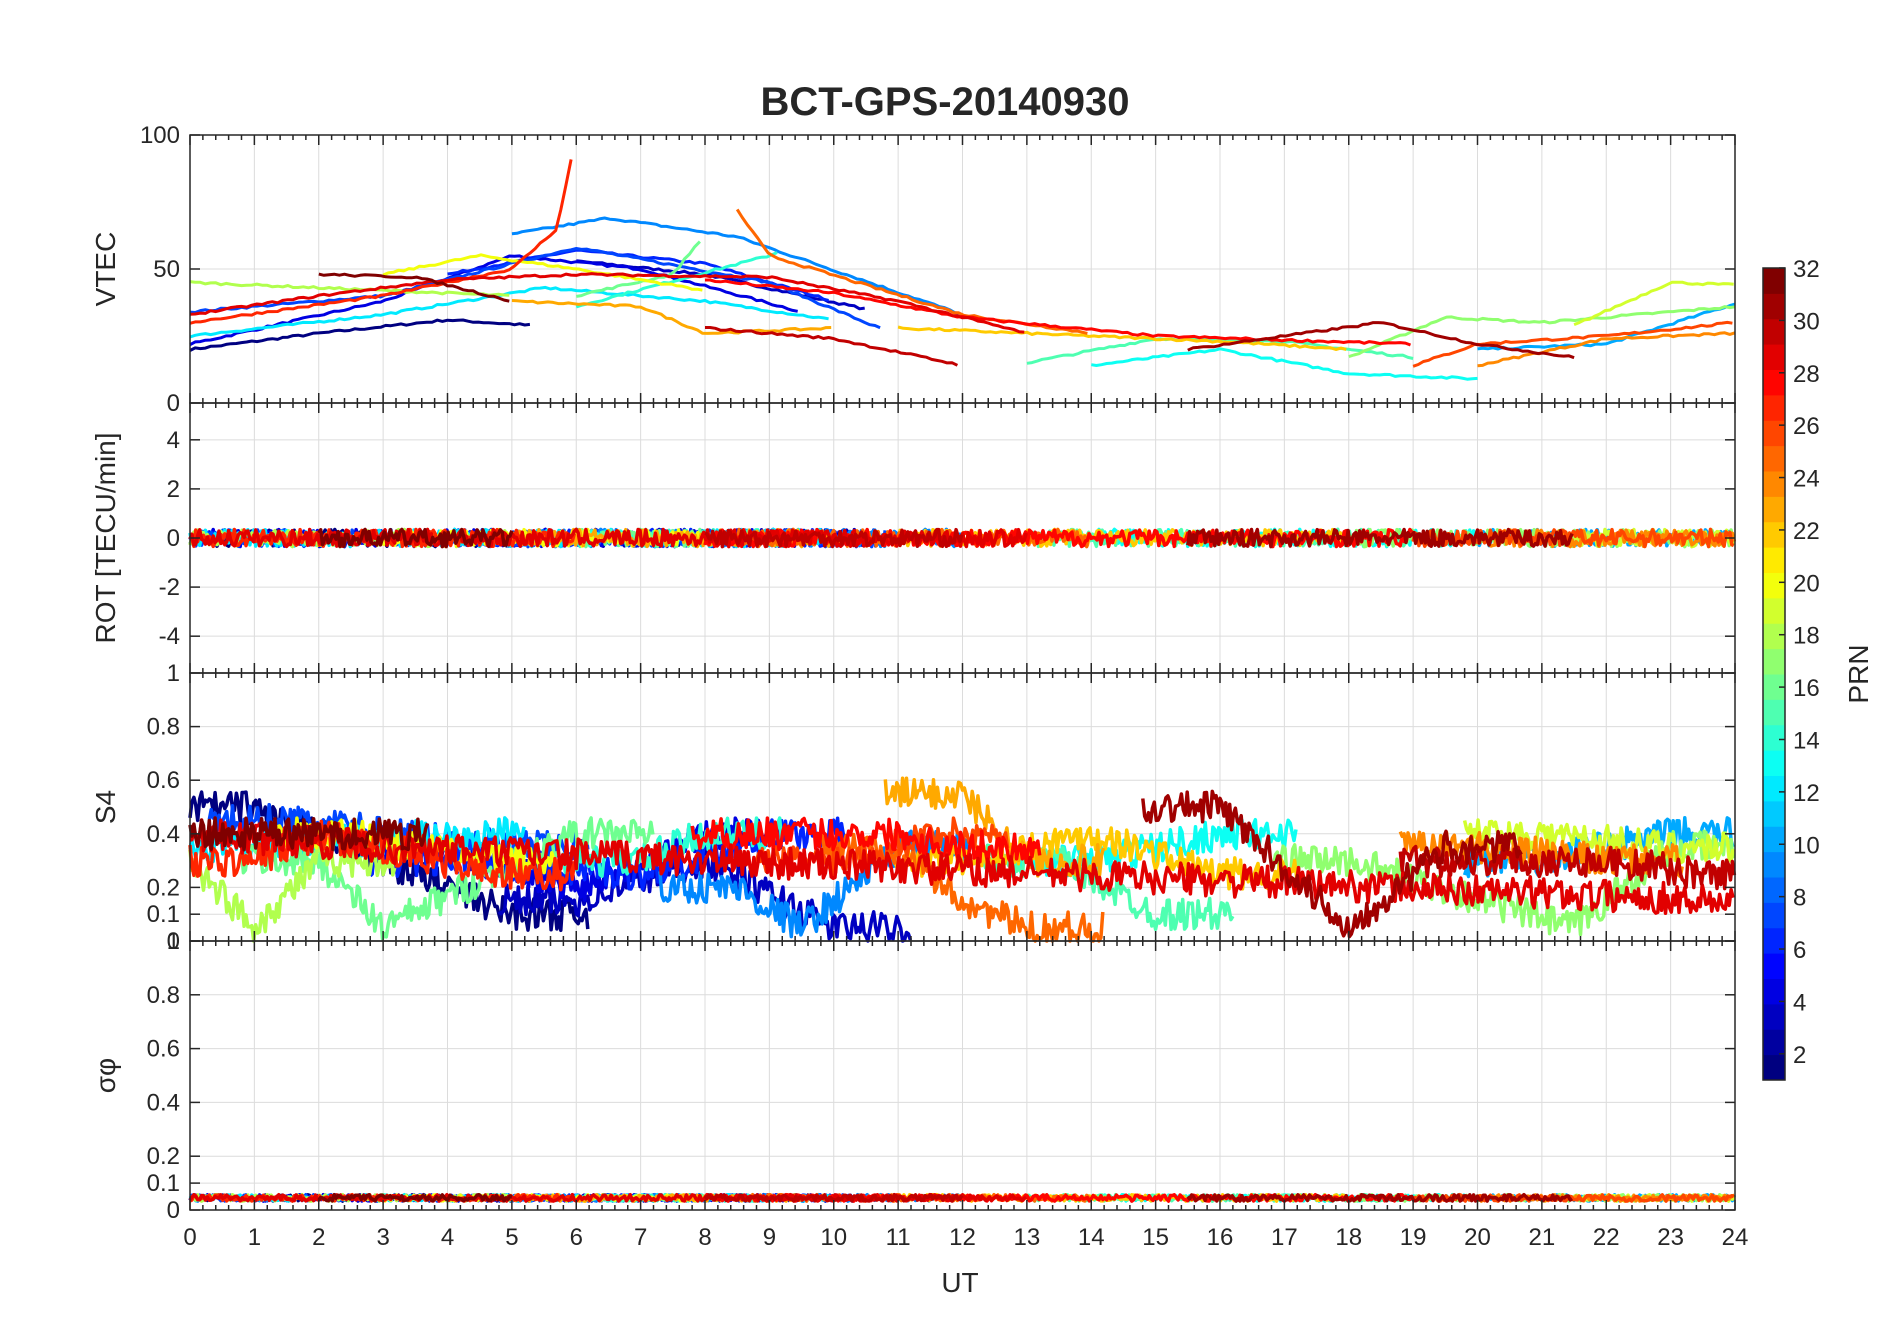  What do you see at coordinates (1477, 1237) in the screenshot?
I see `x-tick-label: 20` at bounding box center [1477, 1237].